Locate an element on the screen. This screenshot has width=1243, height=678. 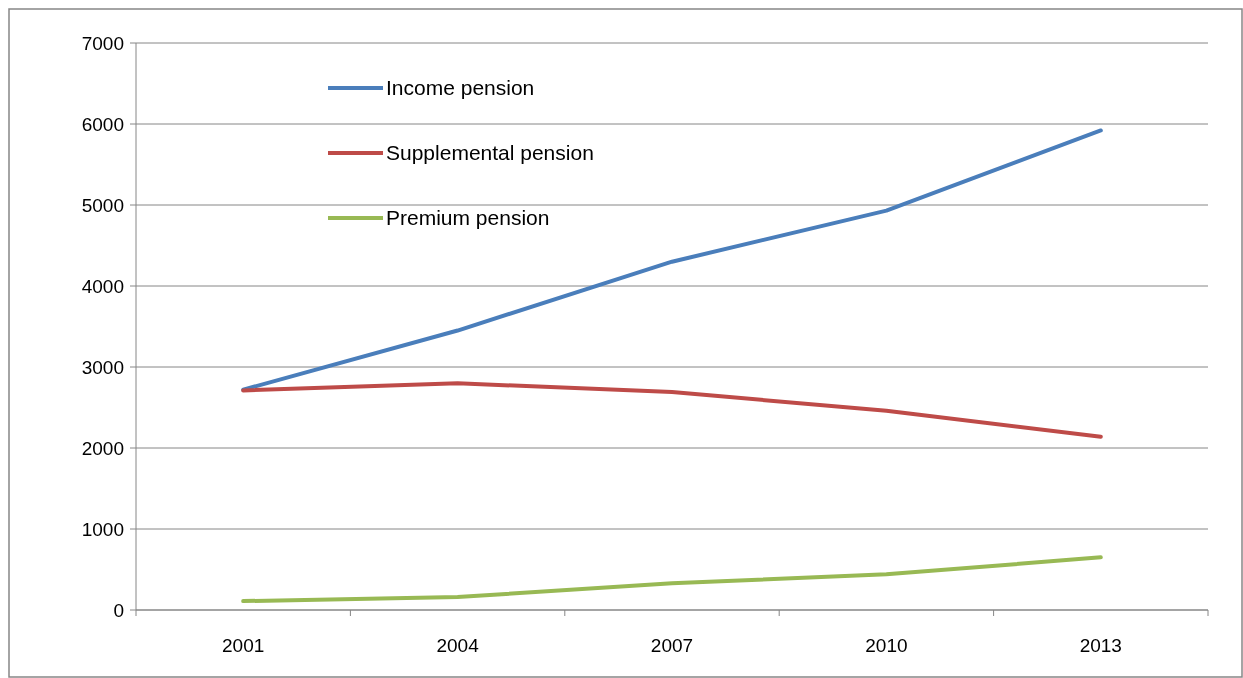
x-tick-label: 2013 is located at coordinates (1100, 645).